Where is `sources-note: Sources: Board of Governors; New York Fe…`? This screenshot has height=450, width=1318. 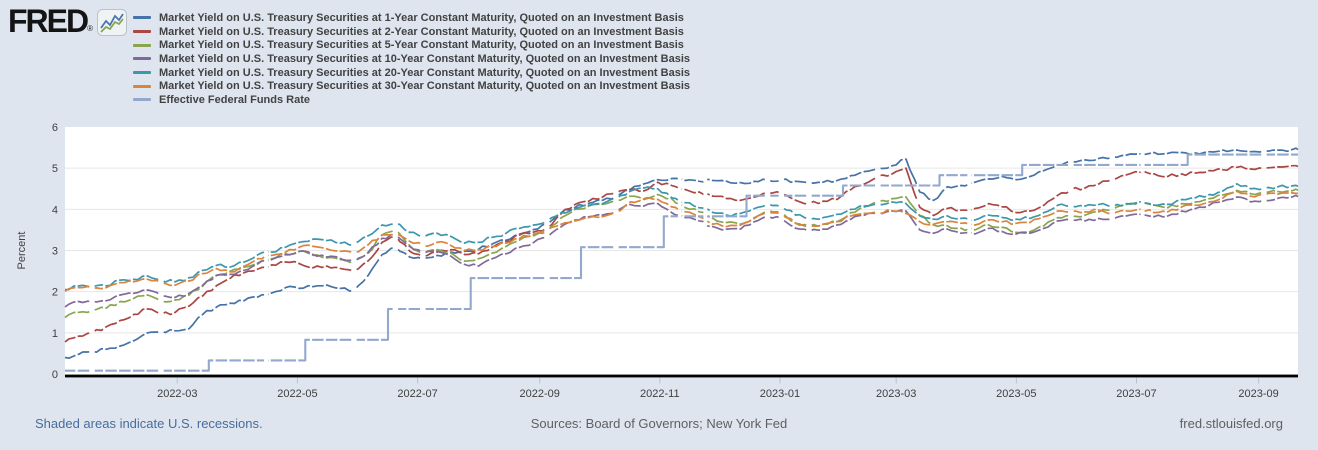 sources-note: Sources: Board of Governors; New York Fe… is located at coordinates (659, 423).